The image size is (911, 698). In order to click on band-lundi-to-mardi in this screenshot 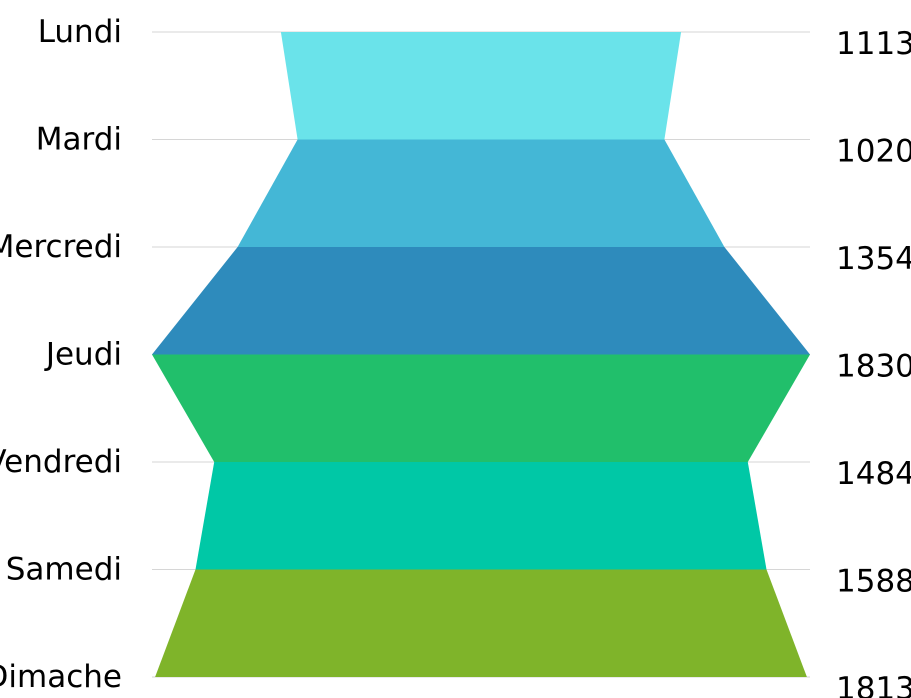, I will do `click(481, 86)`.